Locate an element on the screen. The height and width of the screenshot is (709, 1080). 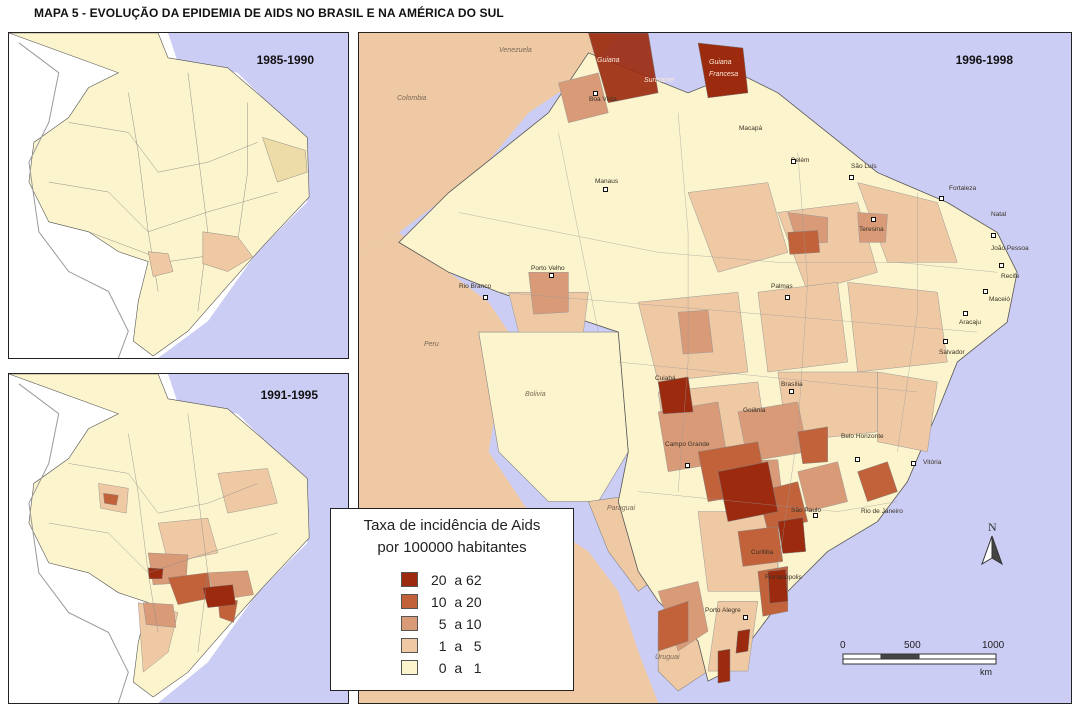
city-belem: Belém is located at coordinates (800, 160).